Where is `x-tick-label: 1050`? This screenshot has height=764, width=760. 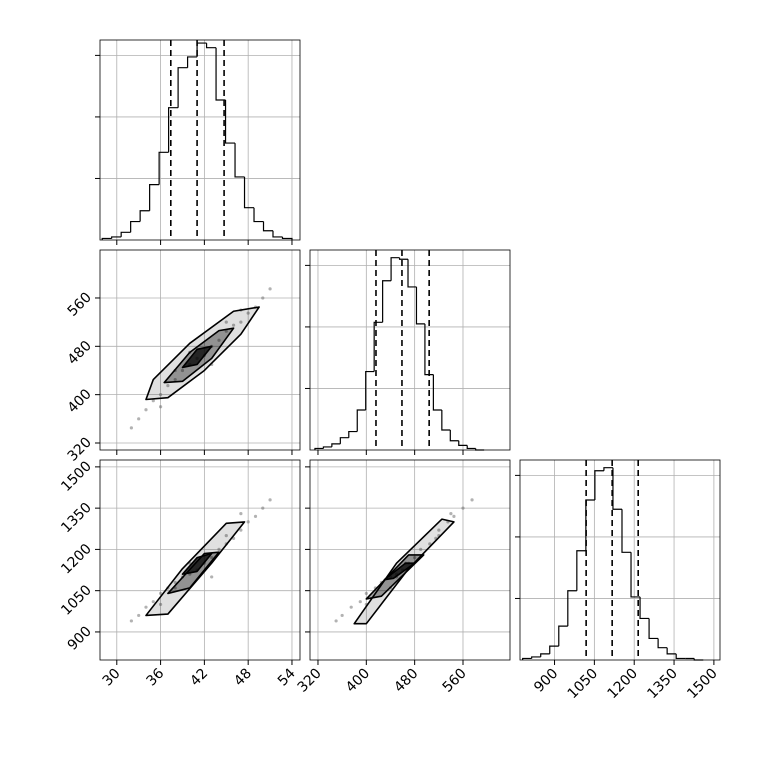 x-tick-label: 1050 is located at coordinates (583, 684).